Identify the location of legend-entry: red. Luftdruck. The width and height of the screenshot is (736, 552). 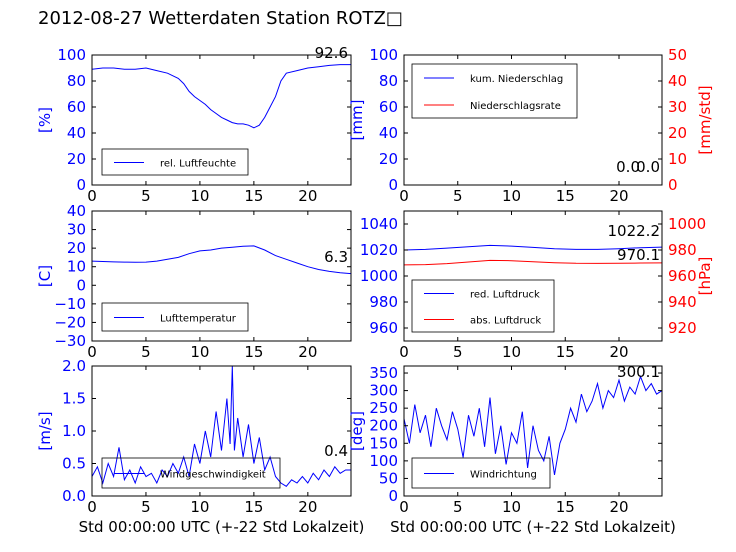
(505, 295).